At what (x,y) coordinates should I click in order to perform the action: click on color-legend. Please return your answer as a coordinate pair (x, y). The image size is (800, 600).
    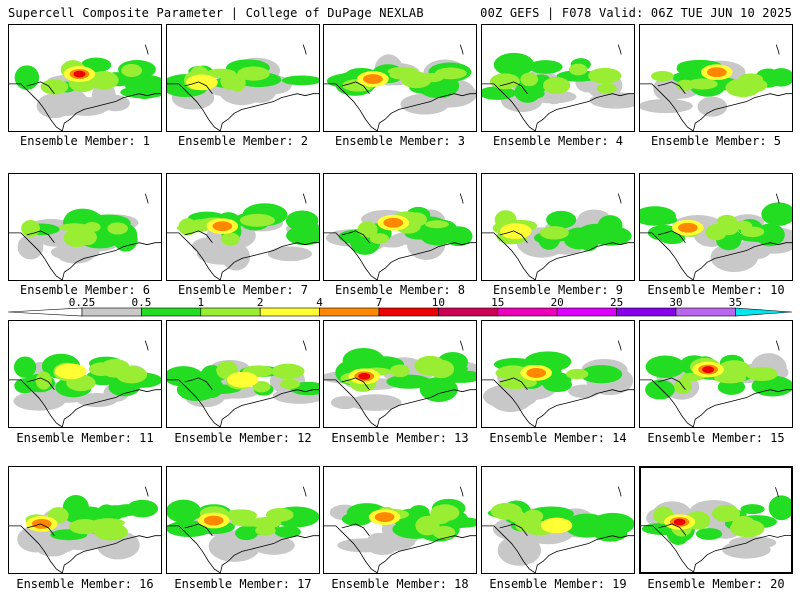
    Looking at the image, I should click on (400, 312).